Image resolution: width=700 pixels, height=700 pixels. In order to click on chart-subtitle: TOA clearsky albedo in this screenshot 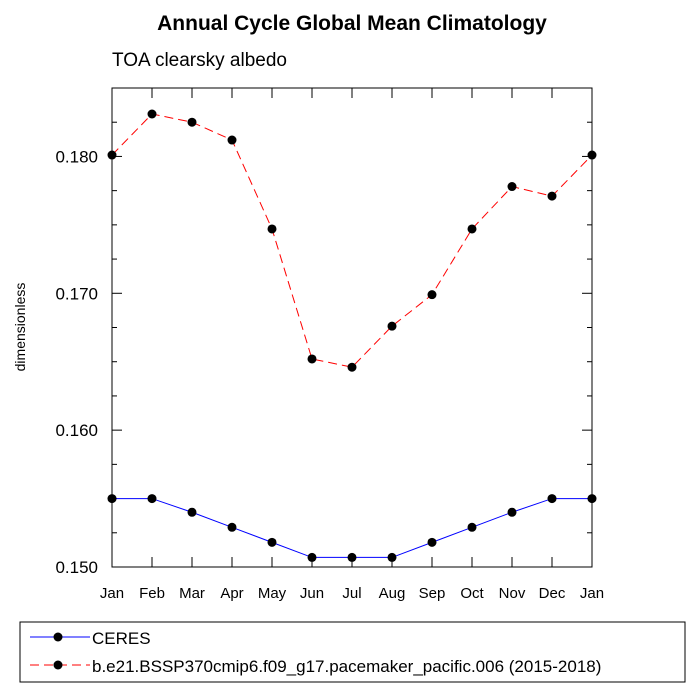, I will do `click(199, 60)`.